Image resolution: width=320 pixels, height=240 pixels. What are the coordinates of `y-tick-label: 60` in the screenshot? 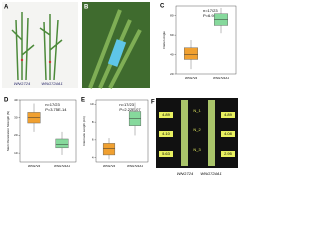 It's located at (172, 35).